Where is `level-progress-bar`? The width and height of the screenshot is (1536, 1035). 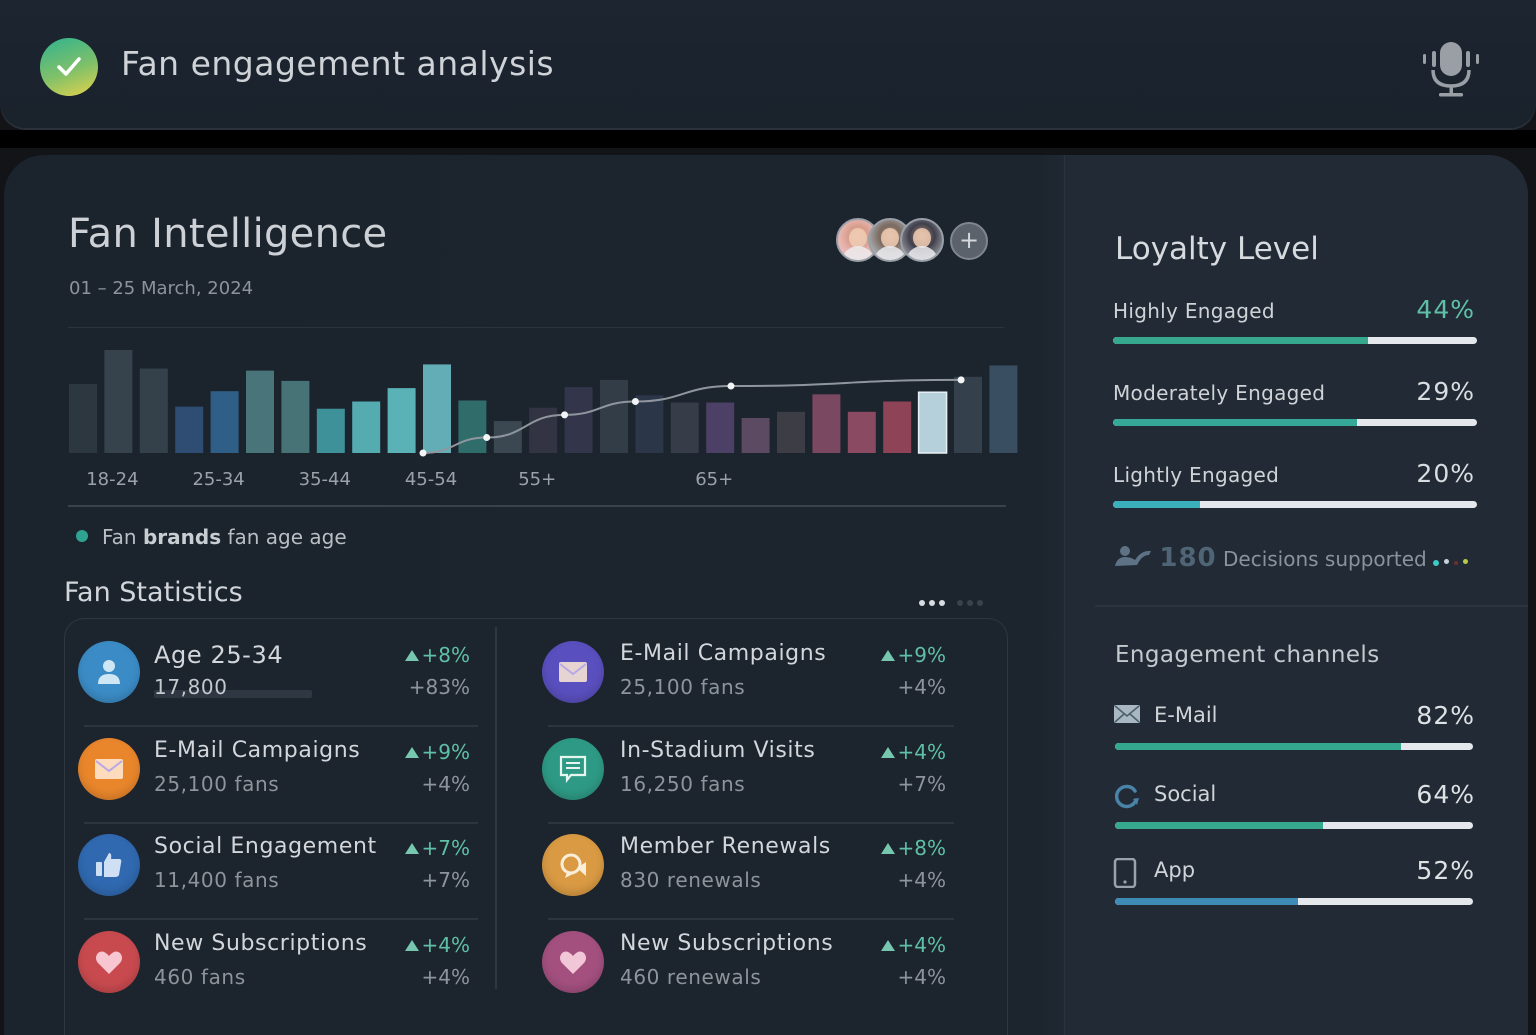 level-progress-bar is located at coordinates (1295, 422).